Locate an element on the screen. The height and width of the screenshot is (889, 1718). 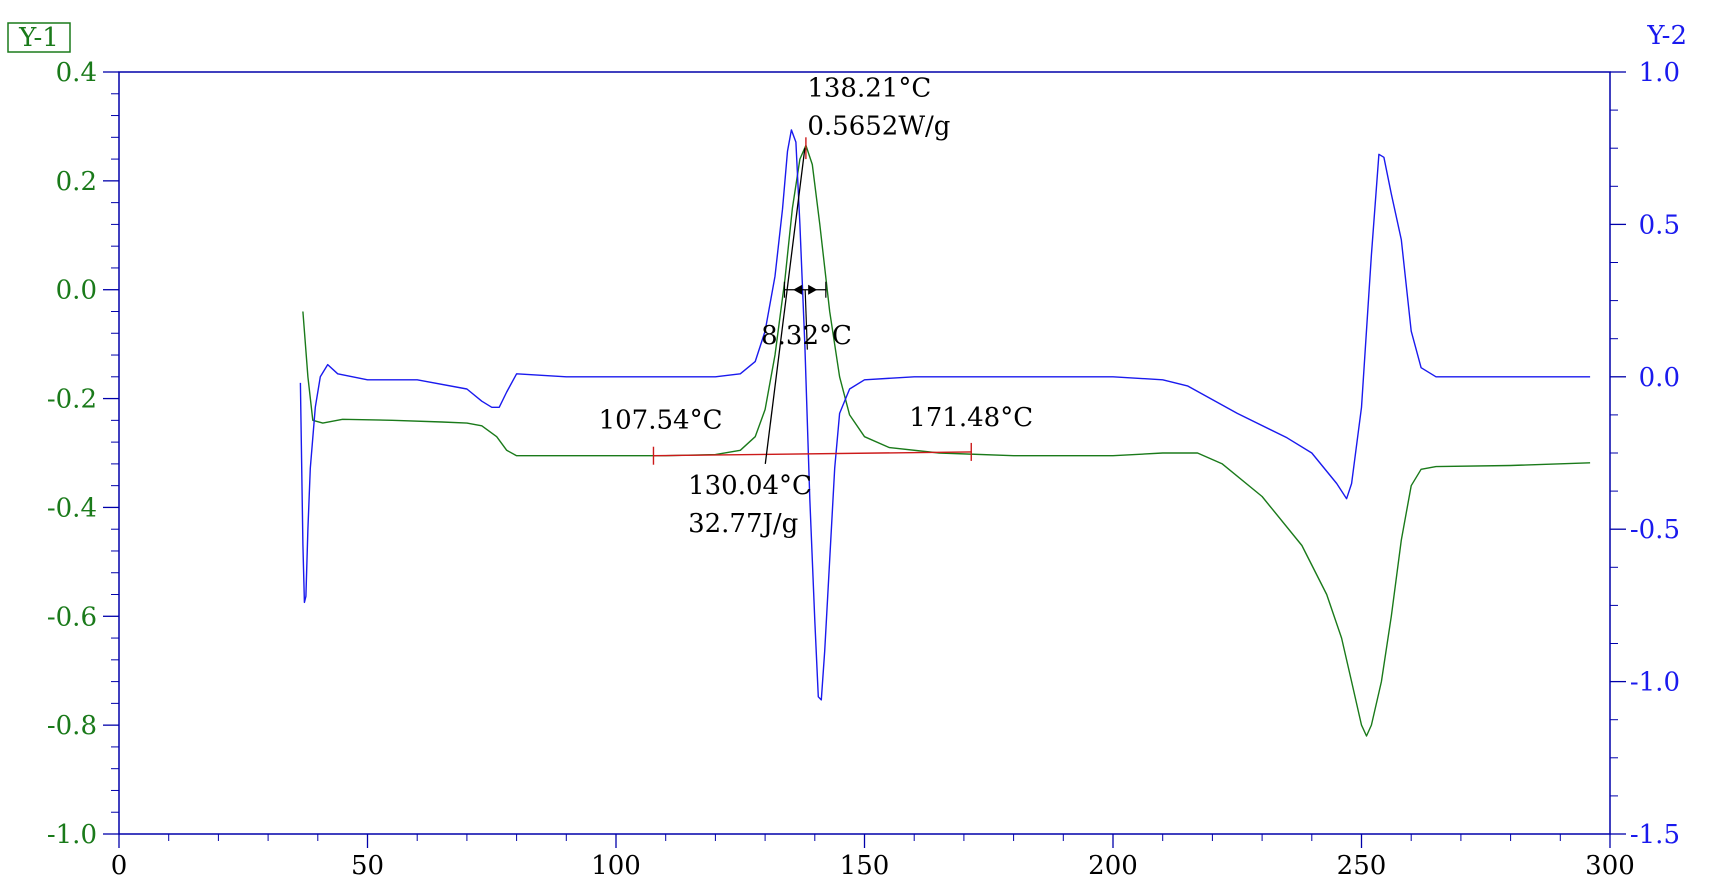
annotation-end-temp: 171.48°C is located at coordinates (971, 418).